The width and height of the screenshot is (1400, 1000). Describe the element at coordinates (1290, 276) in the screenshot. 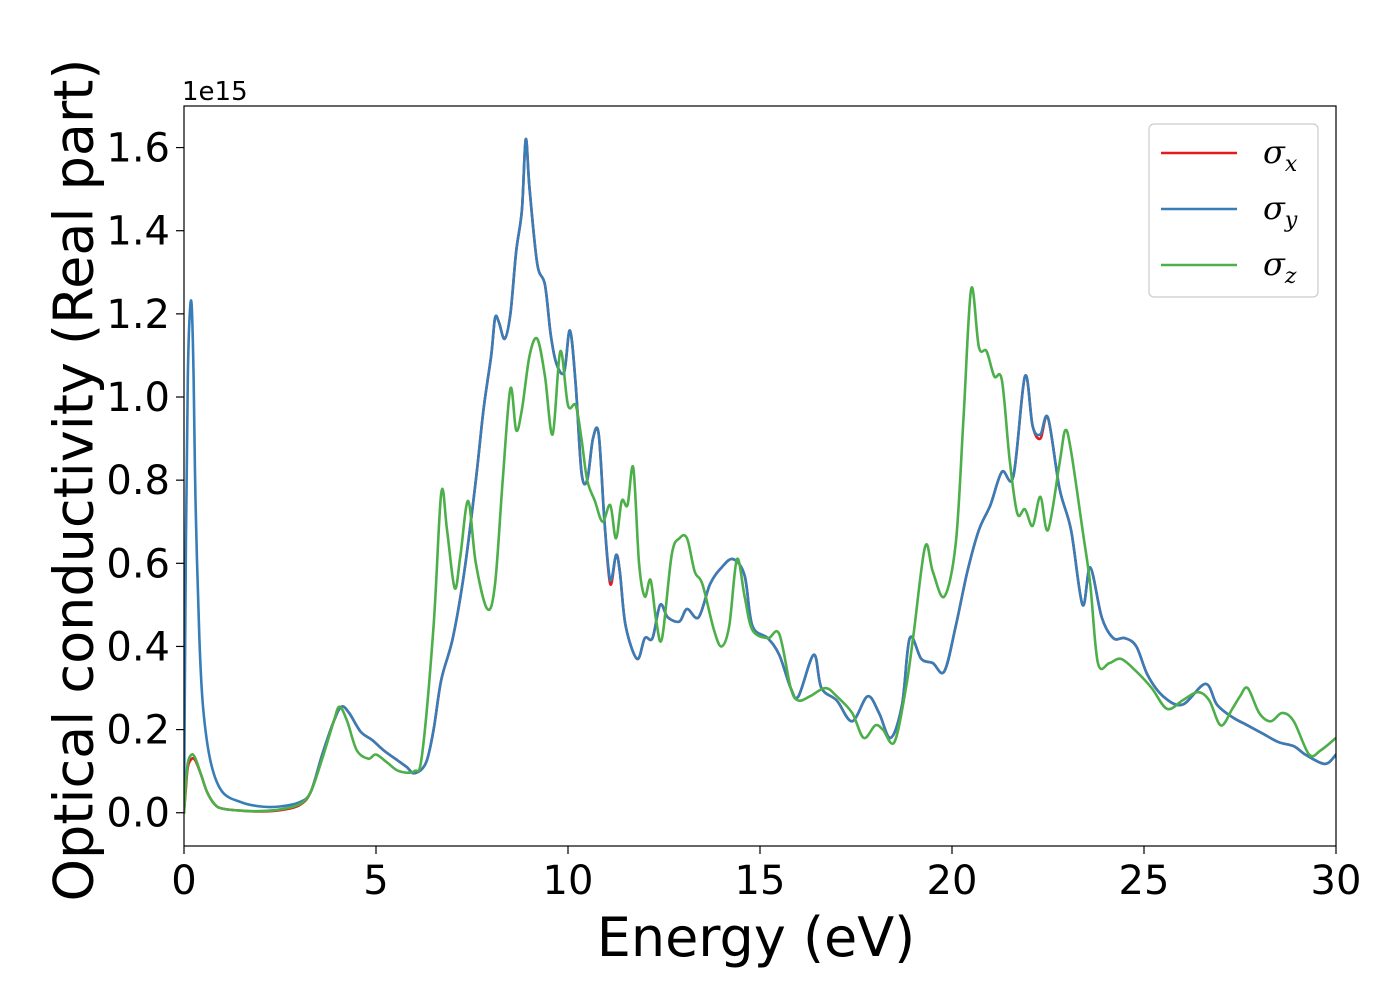

I see `legend-label-subscript: z` at that location.